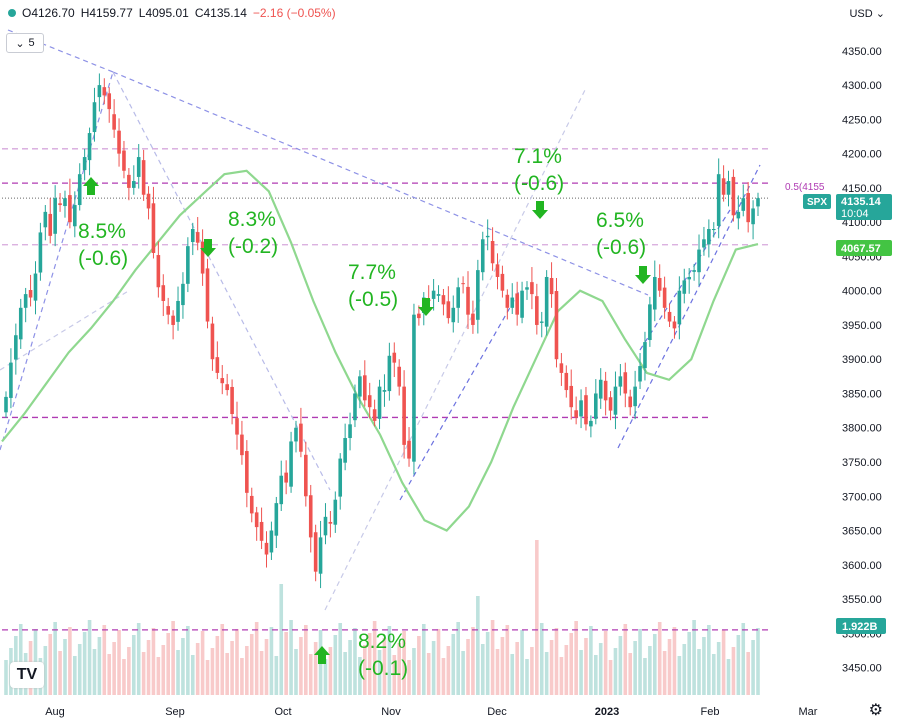  Describe the element at coordinates (862, 566) in the screenshot. I see `y-tick-label: 3600.00` at that location.